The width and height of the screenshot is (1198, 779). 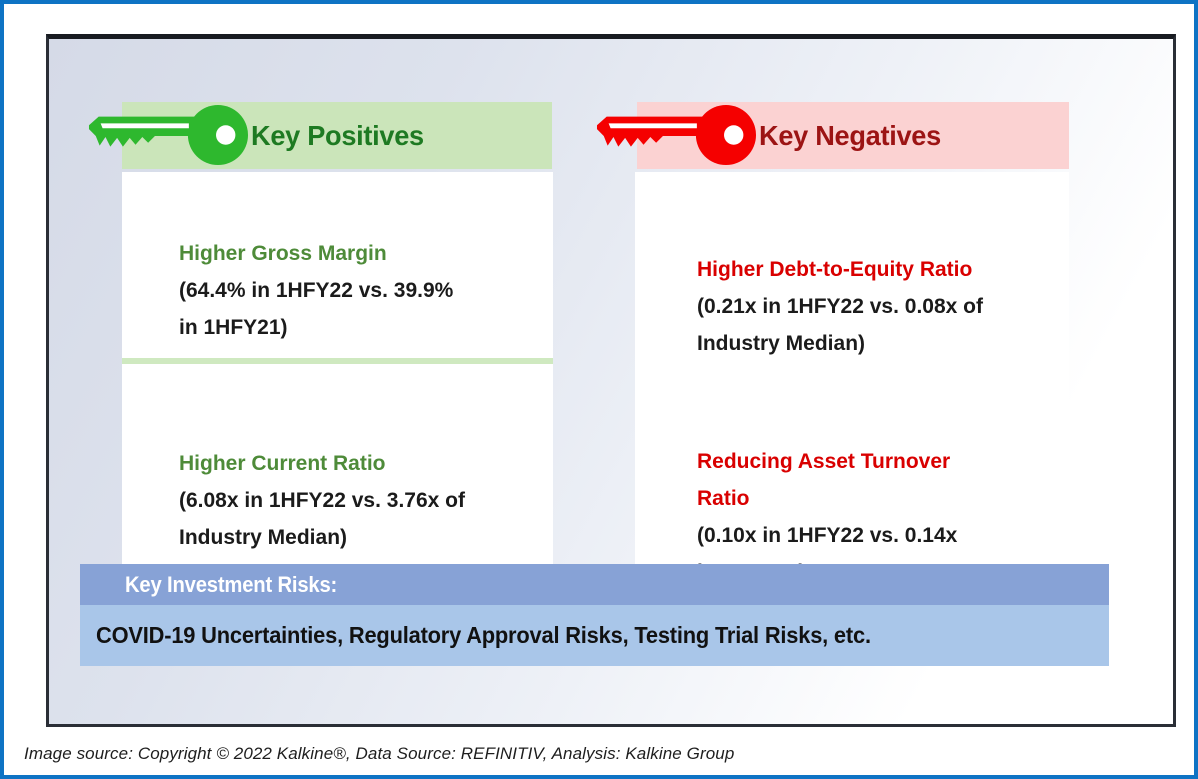 I want to click on positive-item-detail: (64.4% in 1HFY22 vs. 39.9% in 1HFY21), so click(x=316, y=309).